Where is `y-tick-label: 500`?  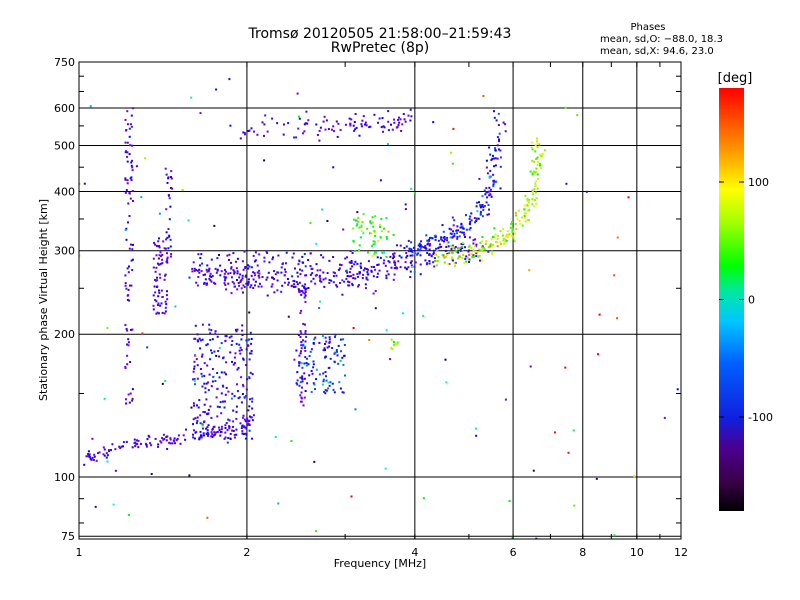 y-tick-label: 500 is located at coordinates (64, 146).